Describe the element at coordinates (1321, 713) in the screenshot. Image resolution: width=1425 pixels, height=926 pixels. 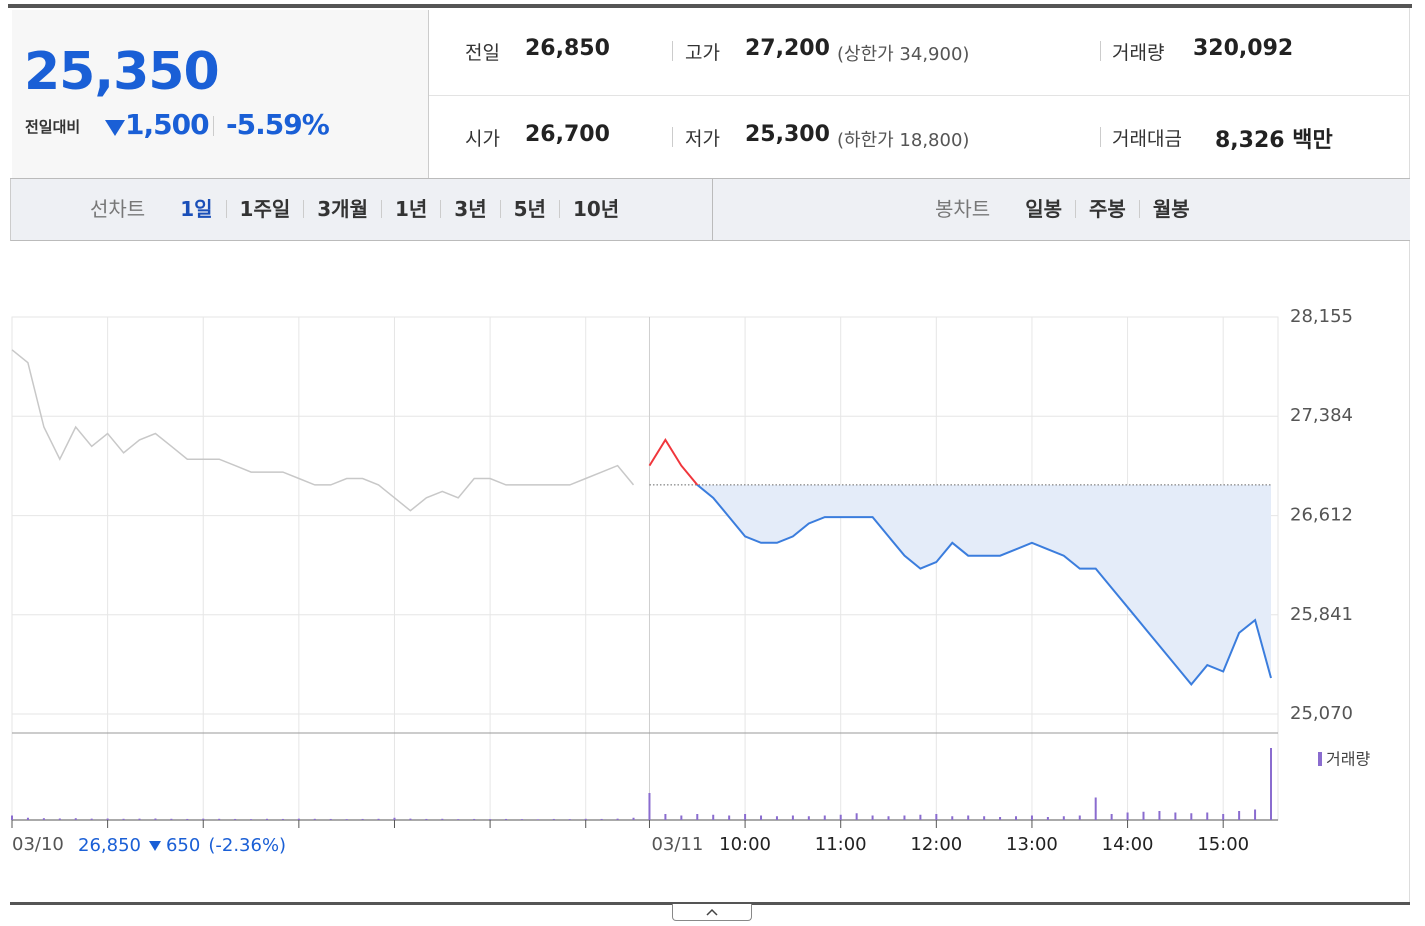
I see `y-tick-label: 25,070` at that location.